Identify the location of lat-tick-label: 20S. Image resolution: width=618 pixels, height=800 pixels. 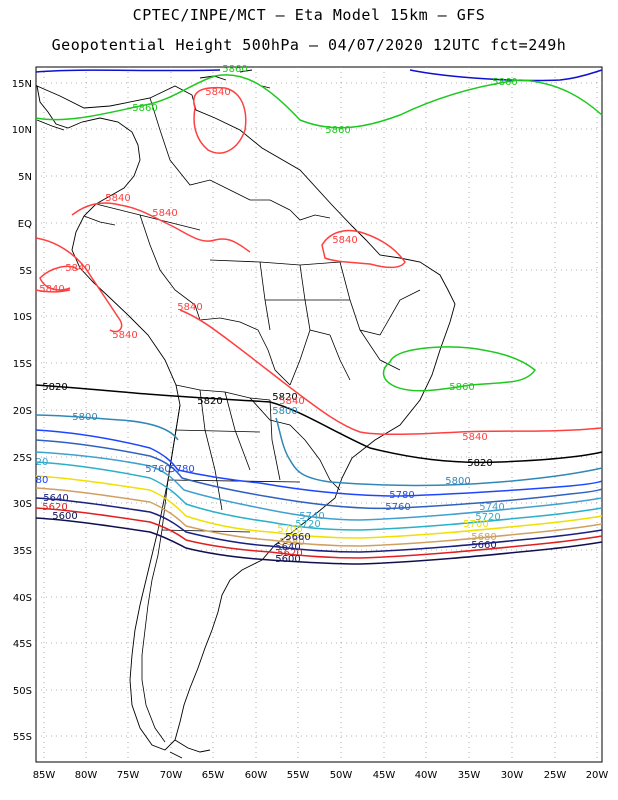
(22, 411).